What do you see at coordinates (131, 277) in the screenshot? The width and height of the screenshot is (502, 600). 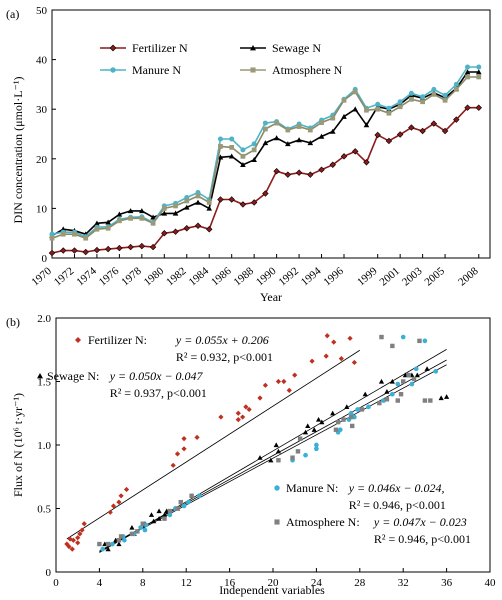 I see `x-tick-label: 1978` at bounding box center [131, 277].